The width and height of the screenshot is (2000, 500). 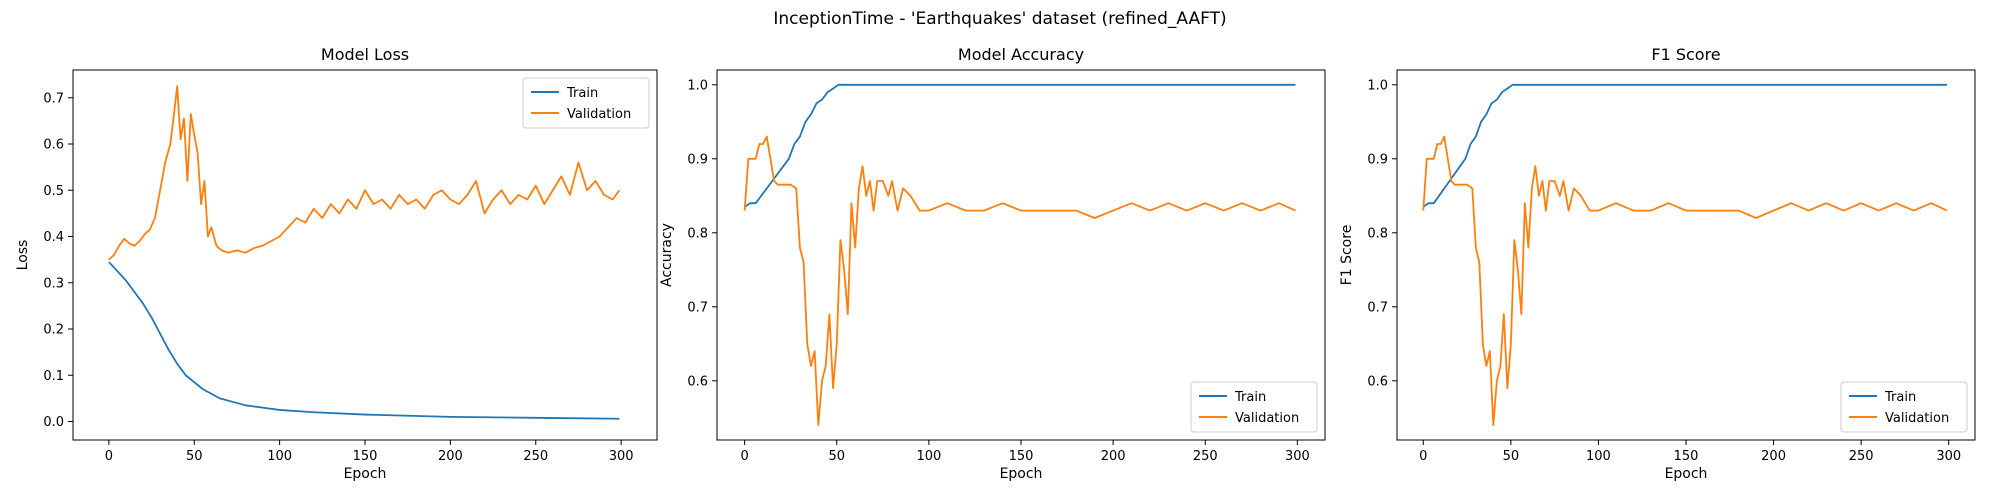 I want to click on f1-xtick-label: 250, so click(x=1861, y=456).